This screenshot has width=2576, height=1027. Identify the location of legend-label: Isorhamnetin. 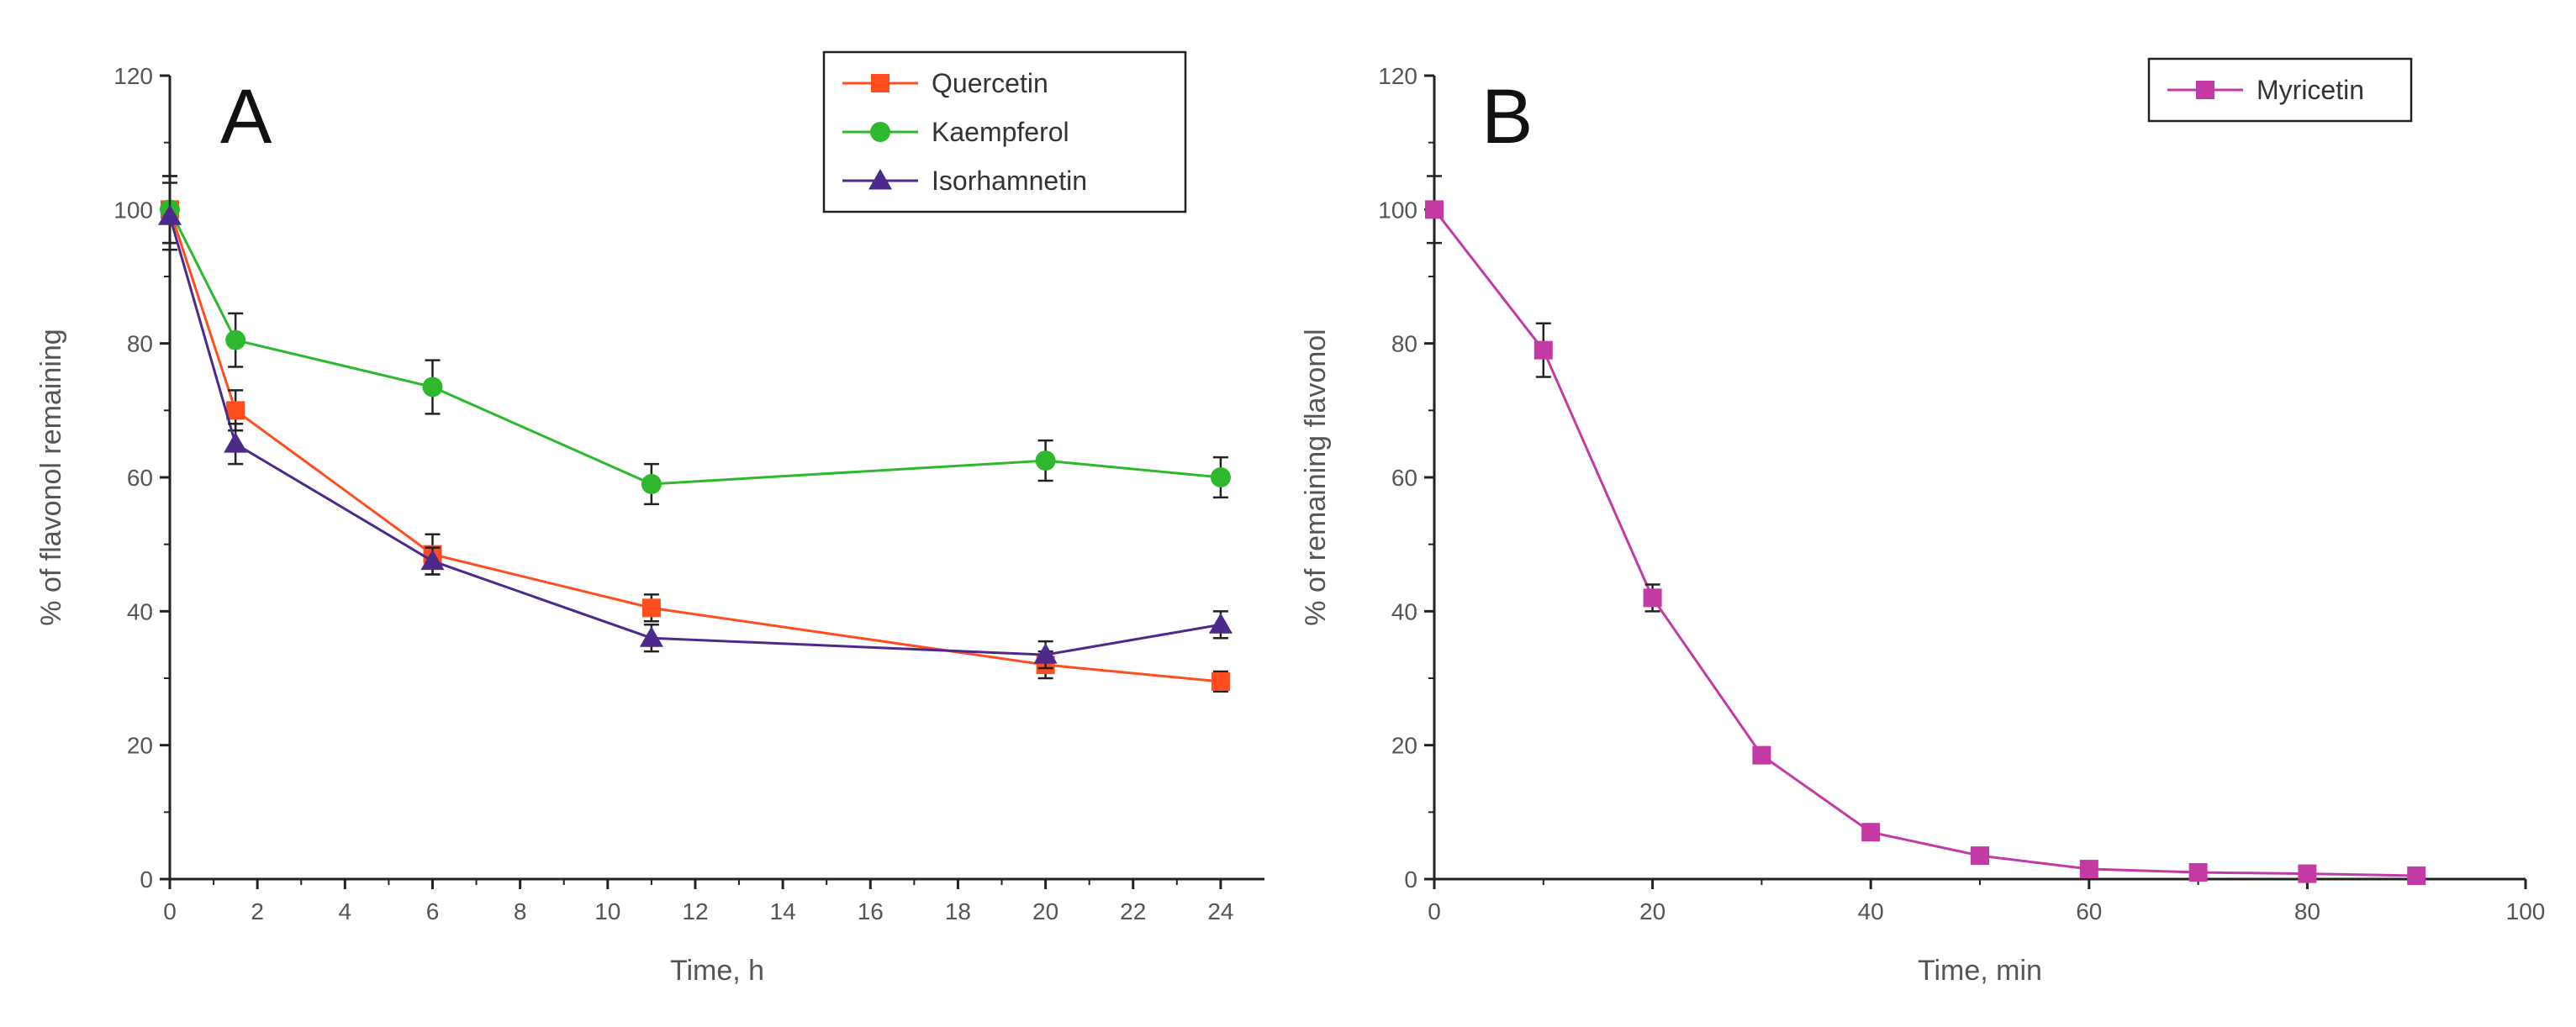
(1010, 181).